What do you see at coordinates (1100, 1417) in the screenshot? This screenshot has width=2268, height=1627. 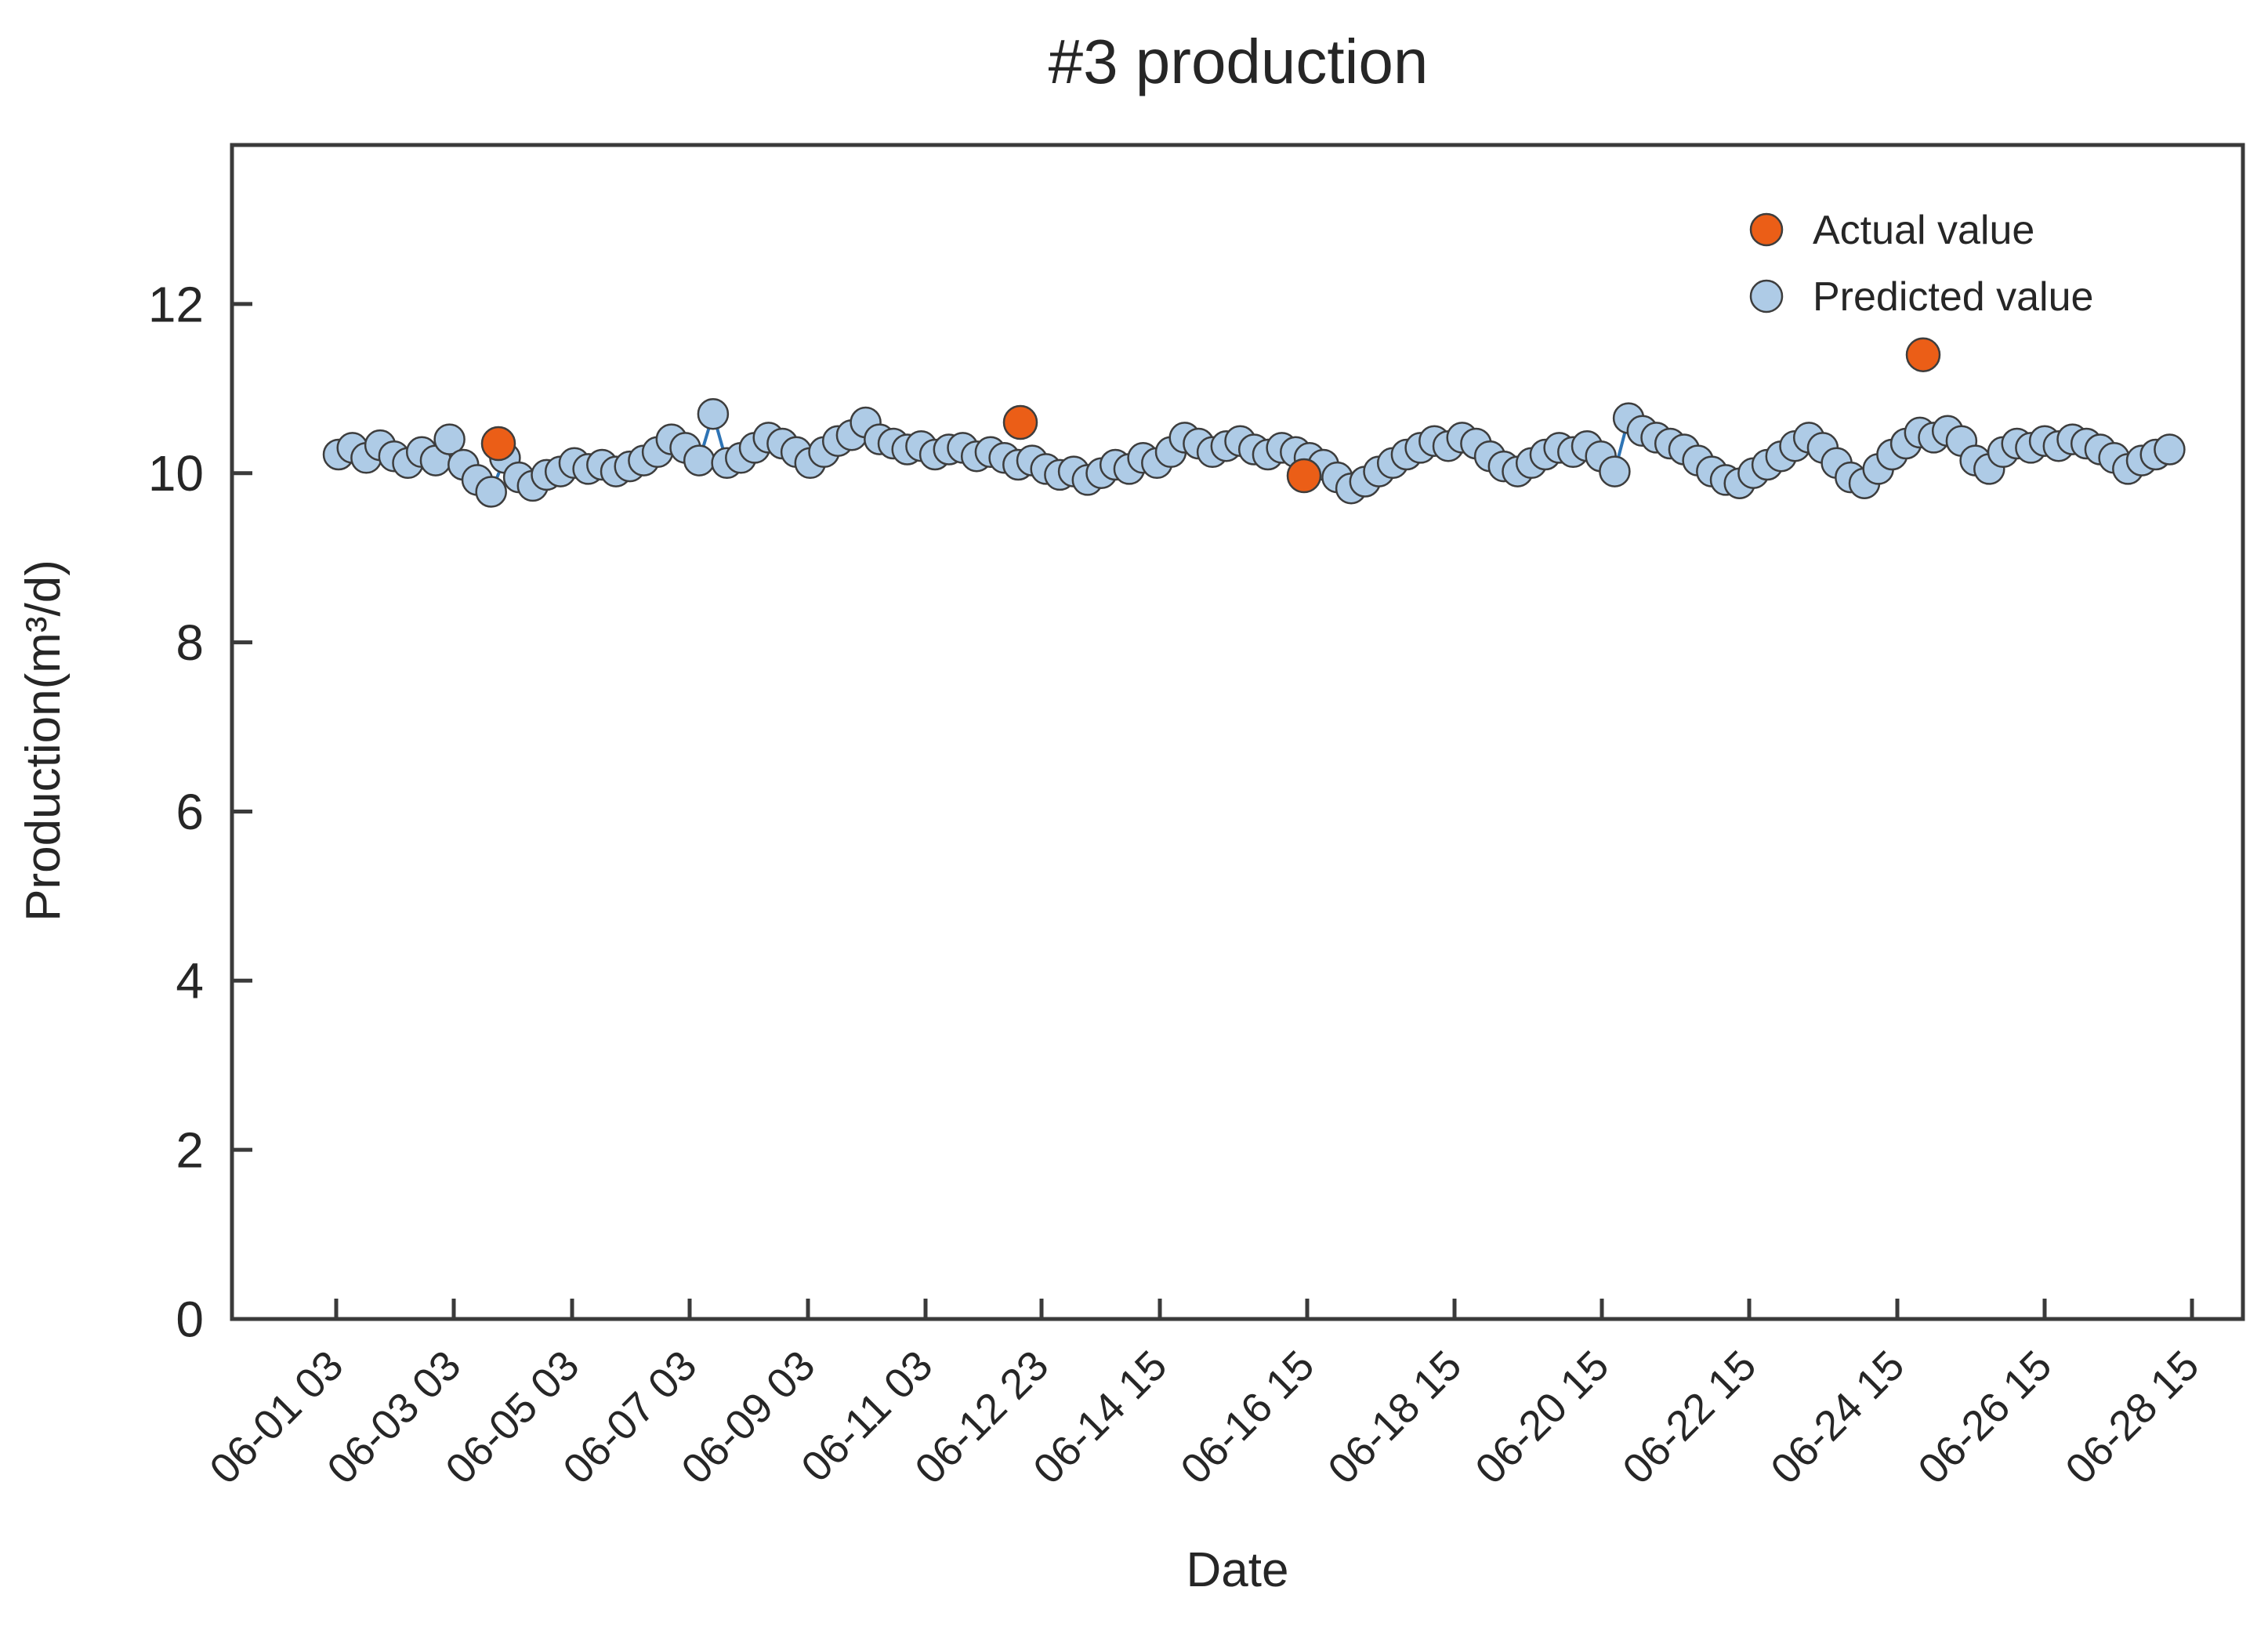 I see `x-tick-label: 06-14 15` at bounding box center [1100, 1417].